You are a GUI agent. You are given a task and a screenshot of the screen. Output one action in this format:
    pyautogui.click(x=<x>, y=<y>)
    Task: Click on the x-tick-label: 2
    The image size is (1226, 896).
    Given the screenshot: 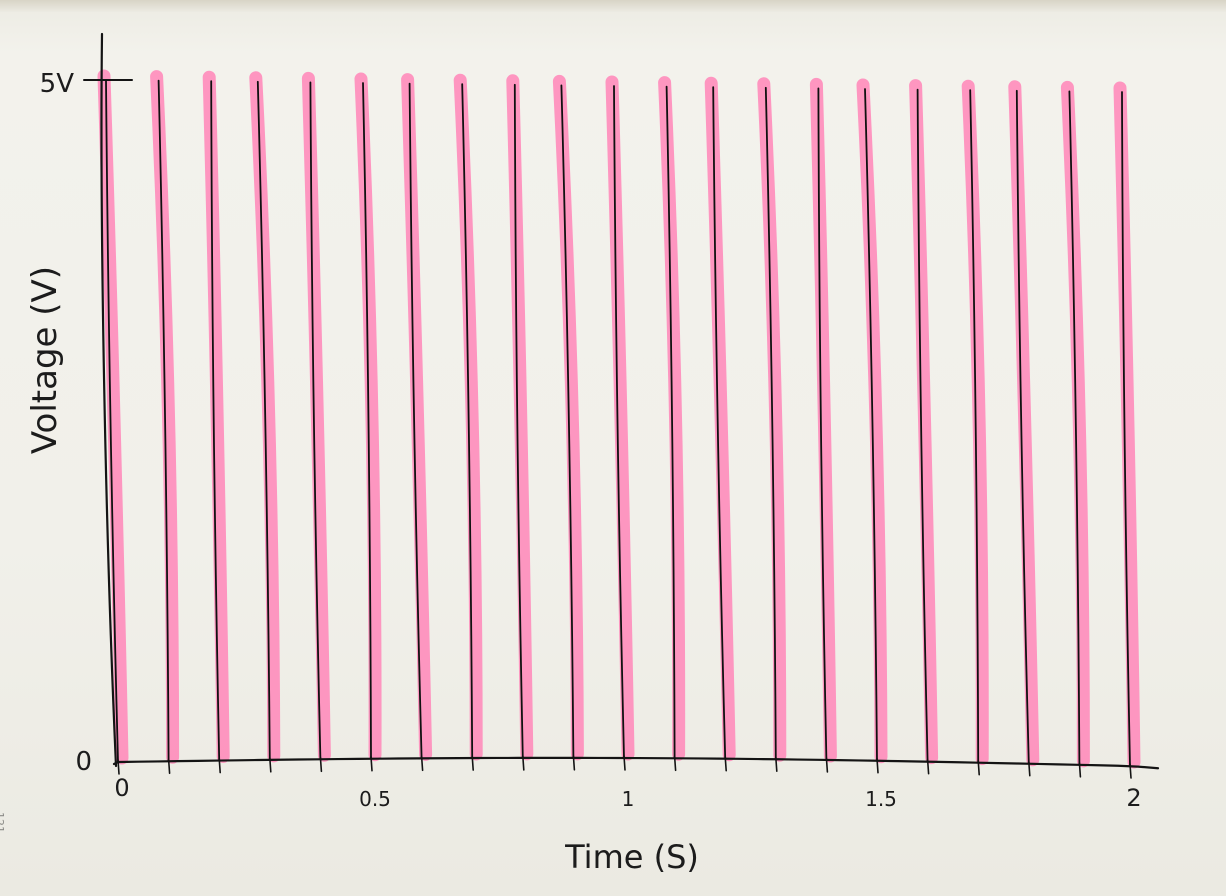 What is the action you would take?
    pyautogui.click(x=1133, y=798)
    